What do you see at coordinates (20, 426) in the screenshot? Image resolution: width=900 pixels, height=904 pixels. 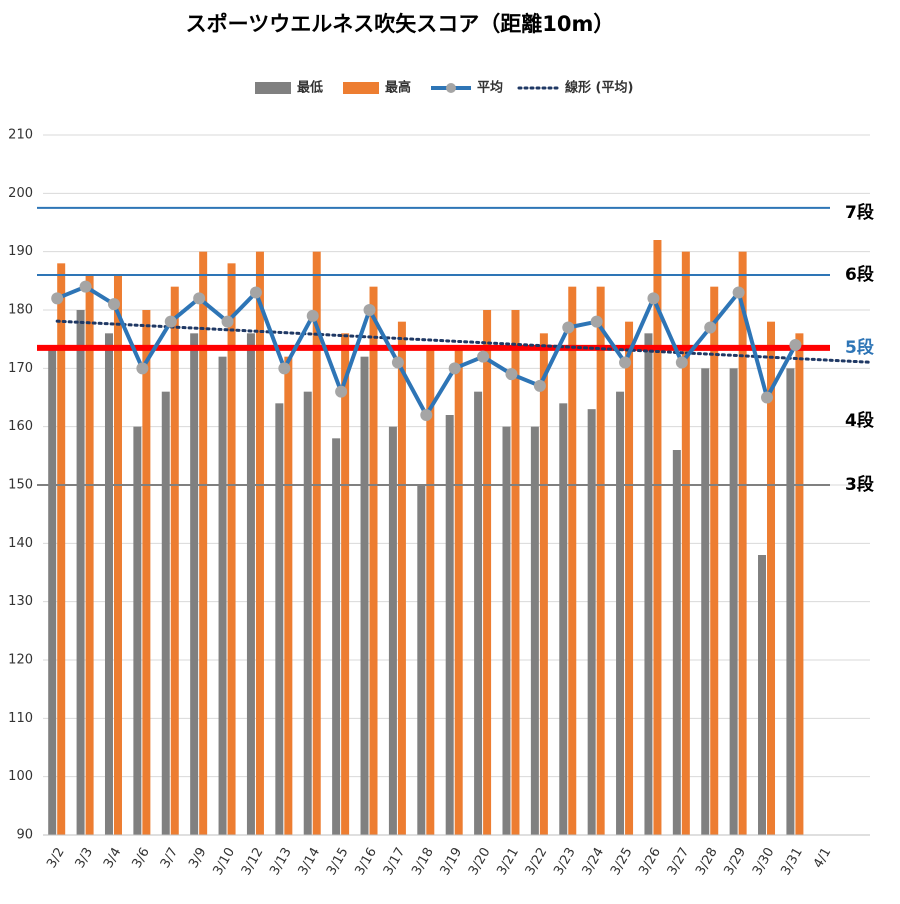 I see `y-tick-label: 160` at bounding box center [20, 426].